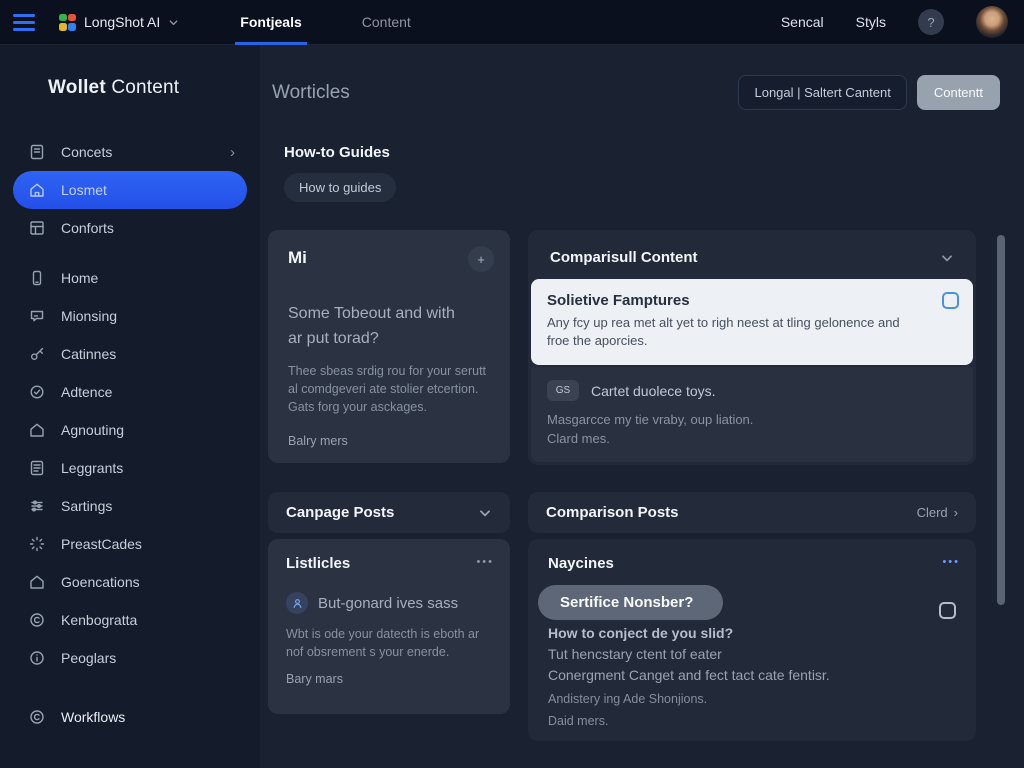 This screenshot has height=768, width=1024. I want to click on highlighted-pill: Sertifice Nonsber?, so click(631, 602).